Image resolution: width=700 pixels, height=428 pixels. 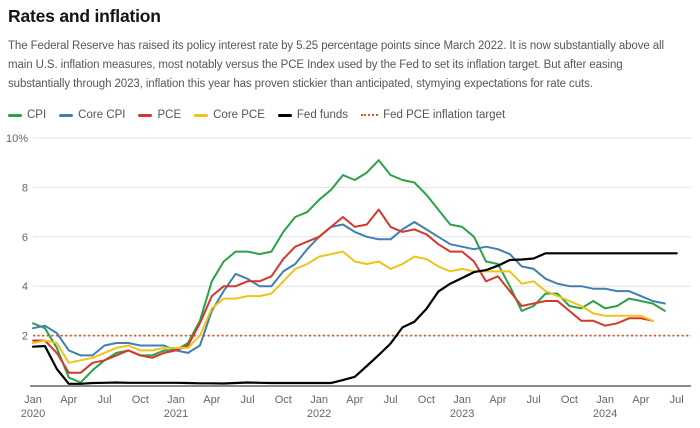 I want to click on cpi-line-swatch-icon, so click(x=15, y=115).